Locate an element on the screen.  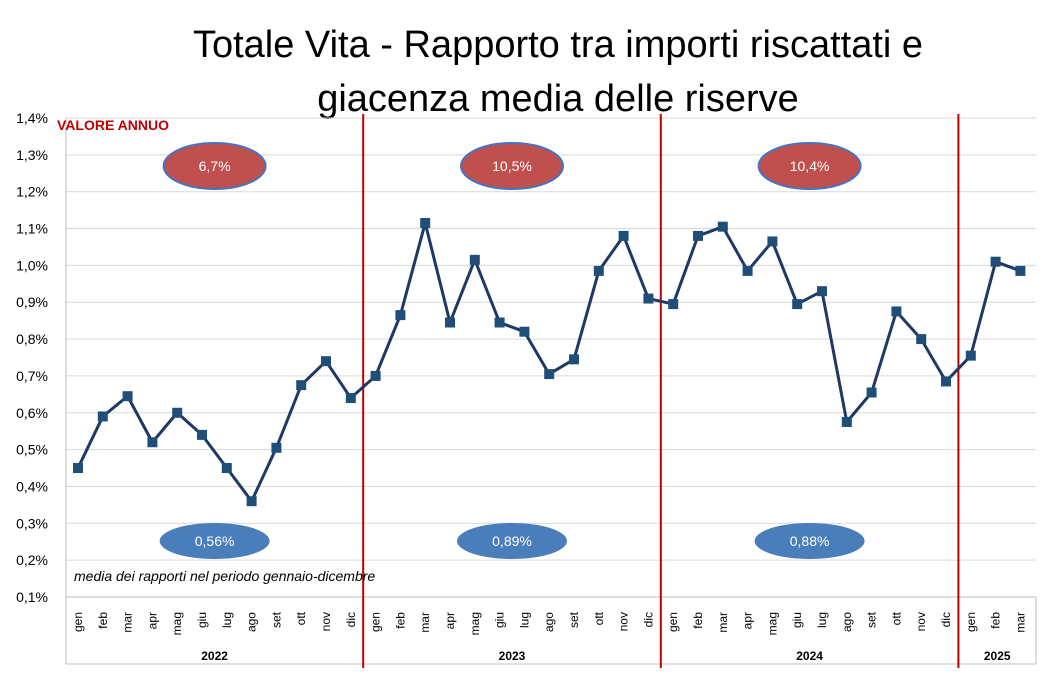
annual-value-label: VALORE ANNUO is located at coordinates (113, 125).